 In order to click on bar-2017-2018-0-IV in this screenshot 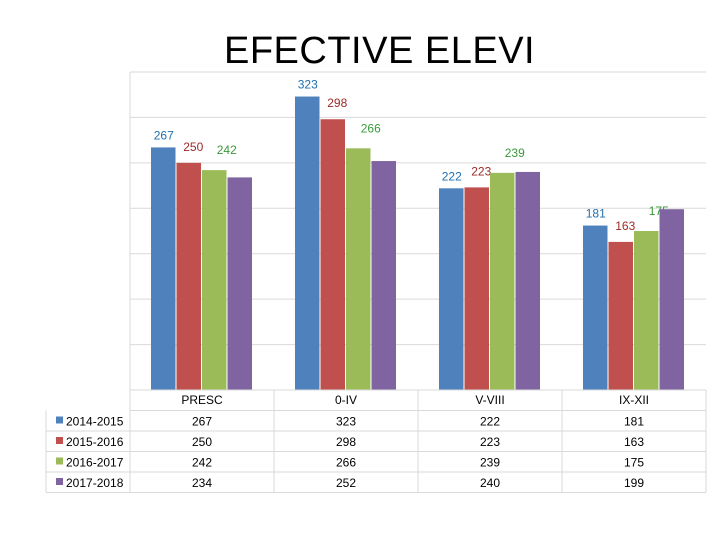, I will do `click(384, 275)`.